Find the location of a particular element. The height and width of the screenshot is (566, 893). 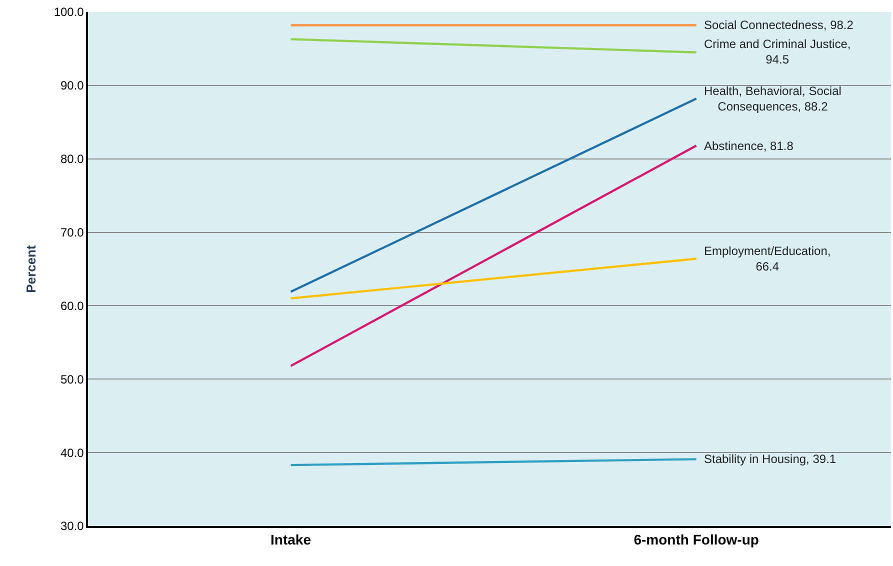

y-axis-title: Percent is located at coordinates (30, 268).